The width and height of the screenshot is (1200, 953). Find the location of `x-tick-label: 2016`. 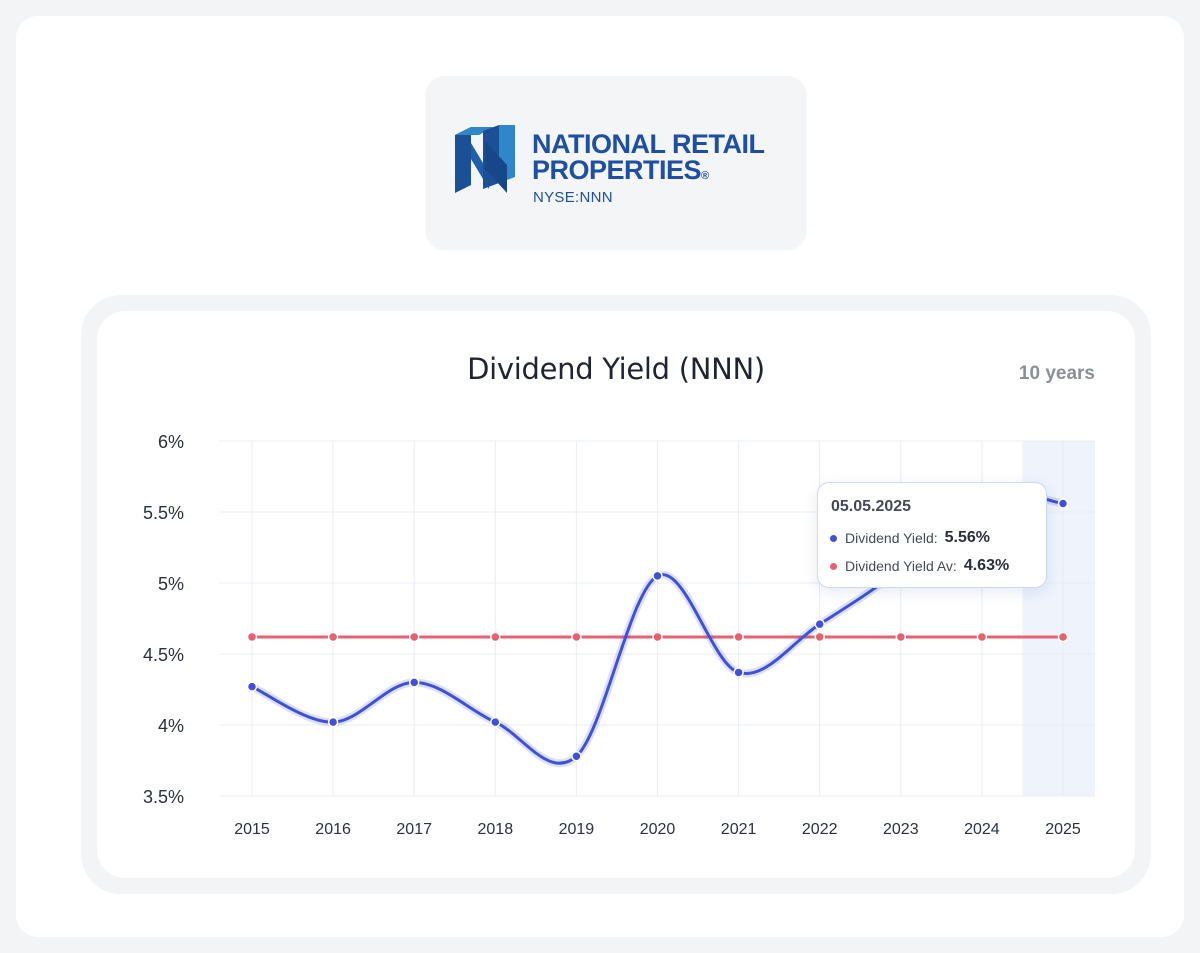

x-tick-label: 2016 is located at coordinates (333, 829).